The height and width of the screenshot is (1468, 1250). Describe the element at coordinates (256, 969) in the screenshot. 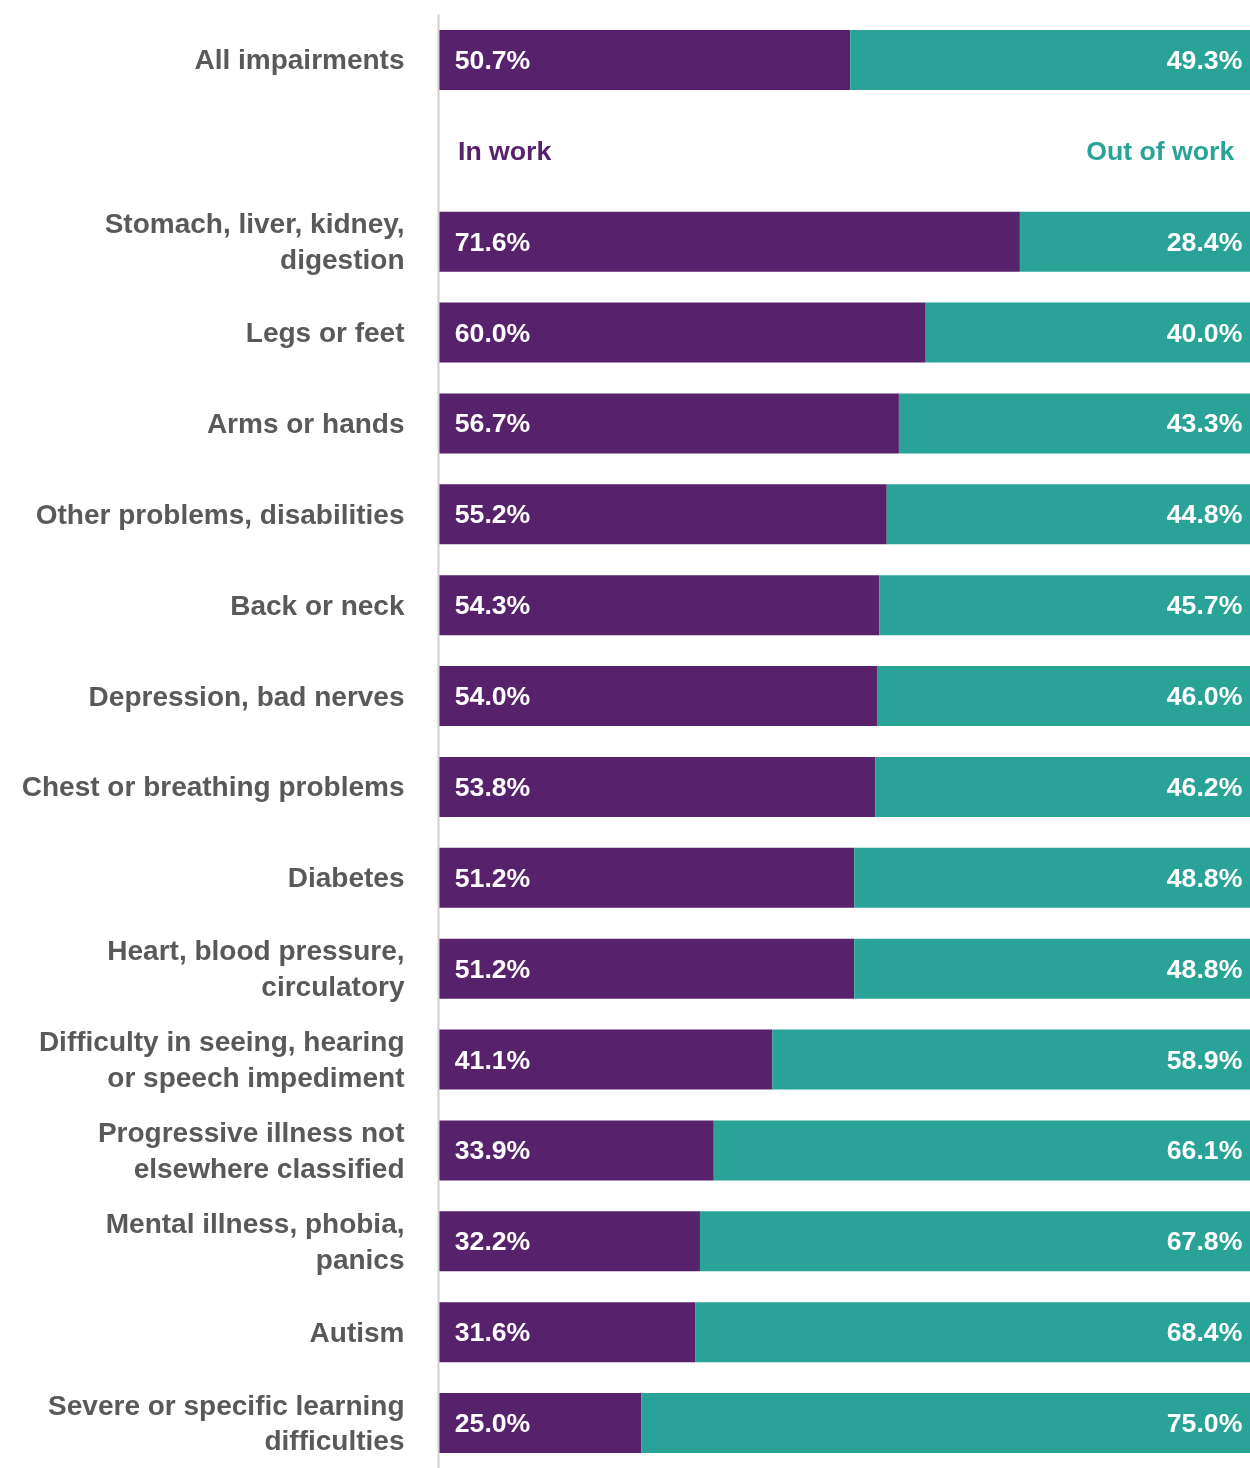

I see `y-tick-label: Heart, blood pressure, circulatory` at that location.